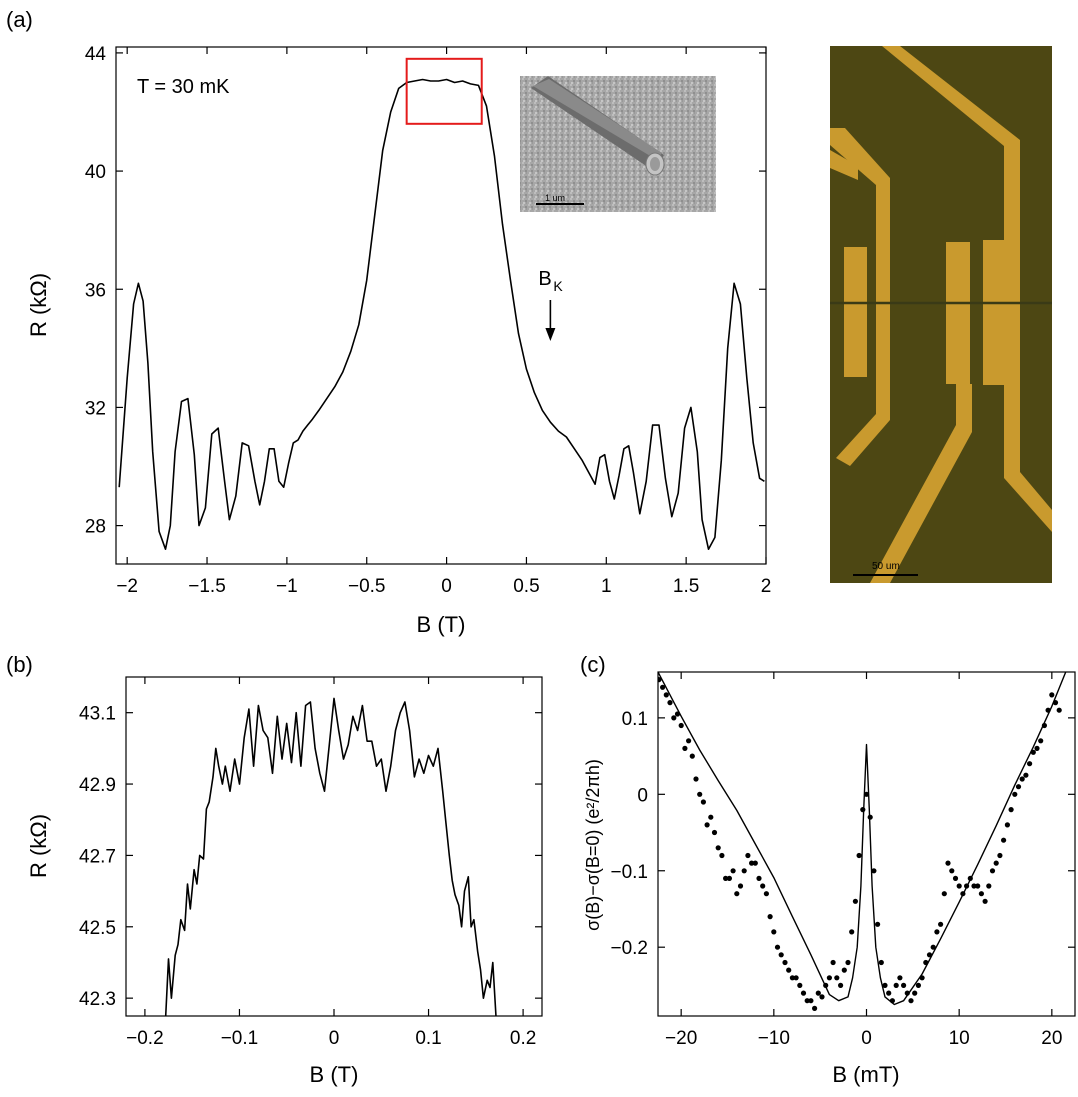  I want to click on chart-a-xtick-label: −1, so click(287, 586).